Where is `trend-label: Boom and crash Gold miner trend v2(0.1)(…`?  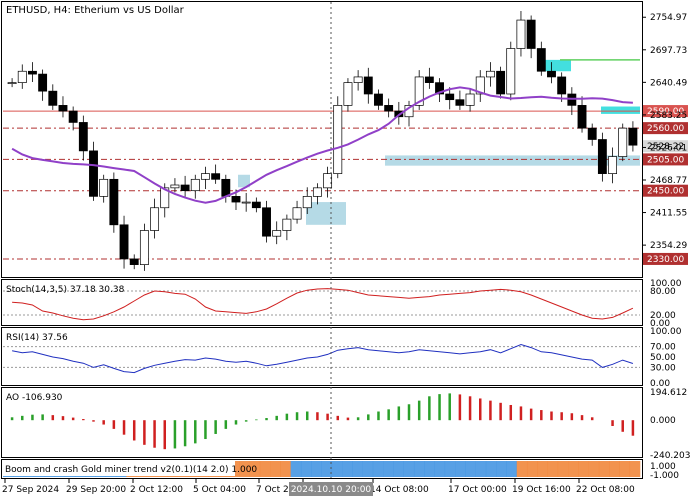
trend-label: Boom and crash Gold miner trend v2(0.1)(… is located at coordinates (131, 470).